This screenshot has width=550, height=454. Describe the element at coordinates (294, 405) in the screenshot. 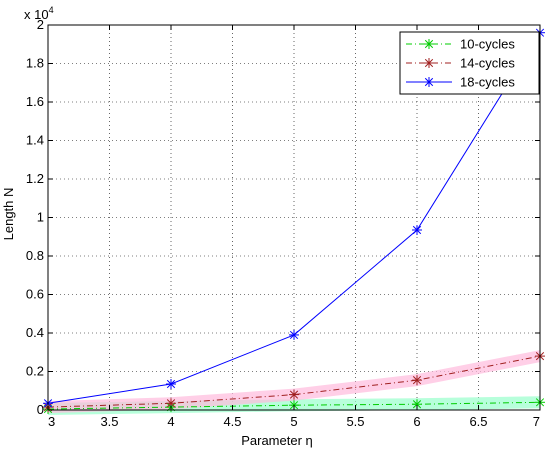

I see `series-line-10-cycles` at that location.